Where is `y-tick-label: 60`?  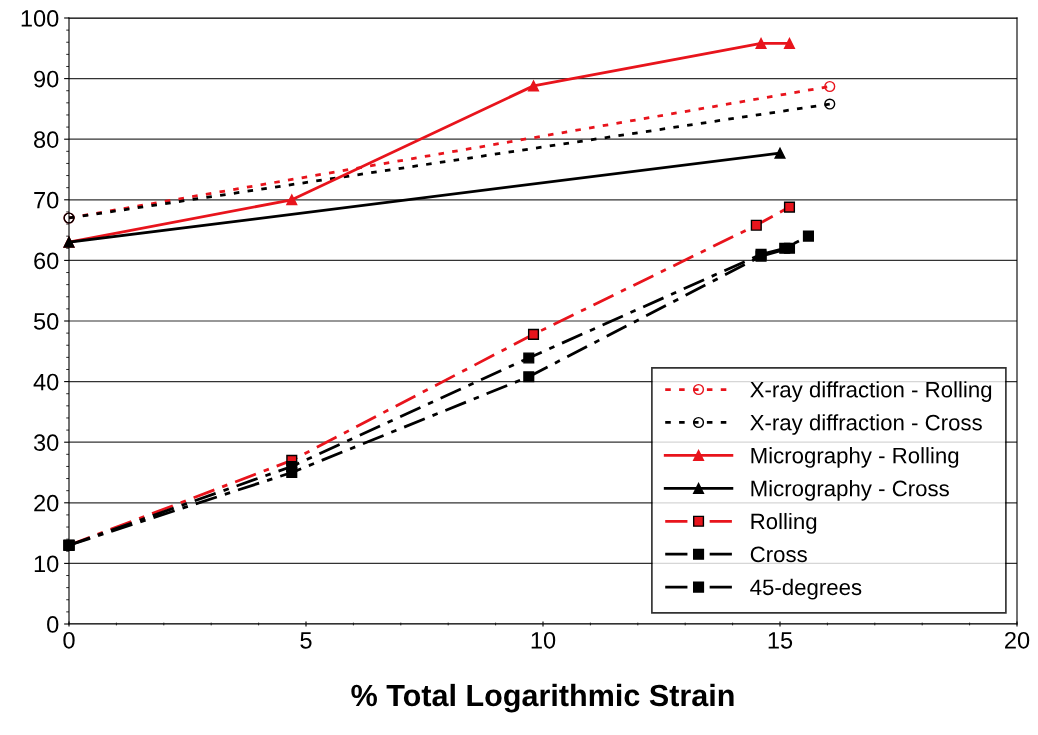 y-tick-label: 60 is located at coordinates (46, 261).